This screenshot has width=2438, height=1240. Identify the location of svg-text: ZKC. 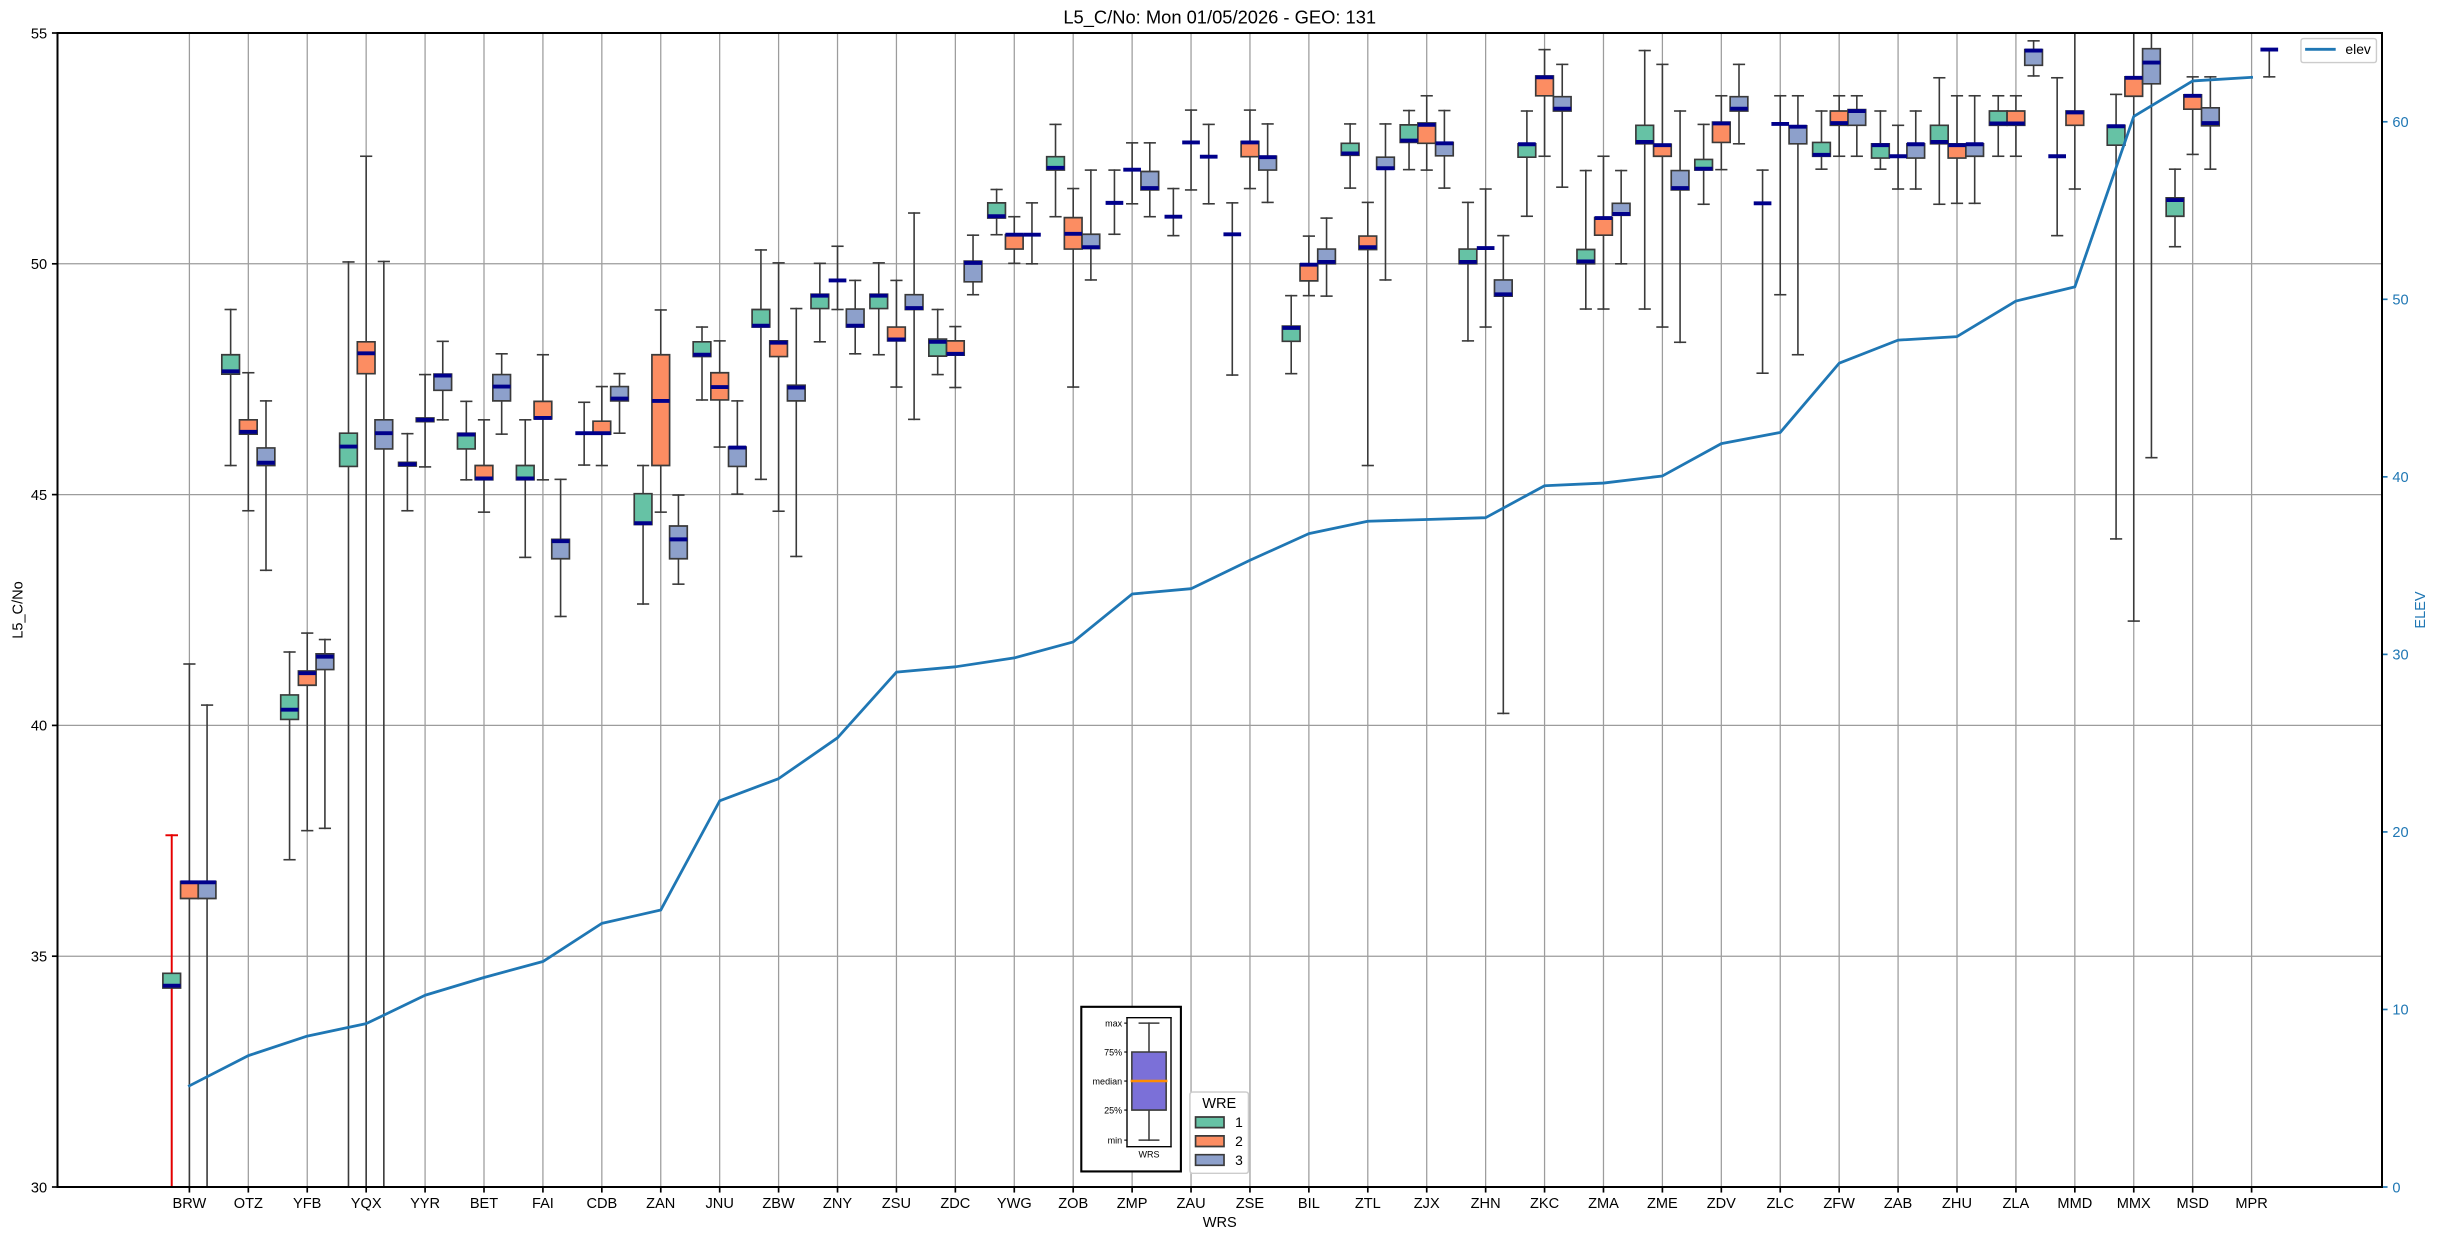
(1544, 1204).